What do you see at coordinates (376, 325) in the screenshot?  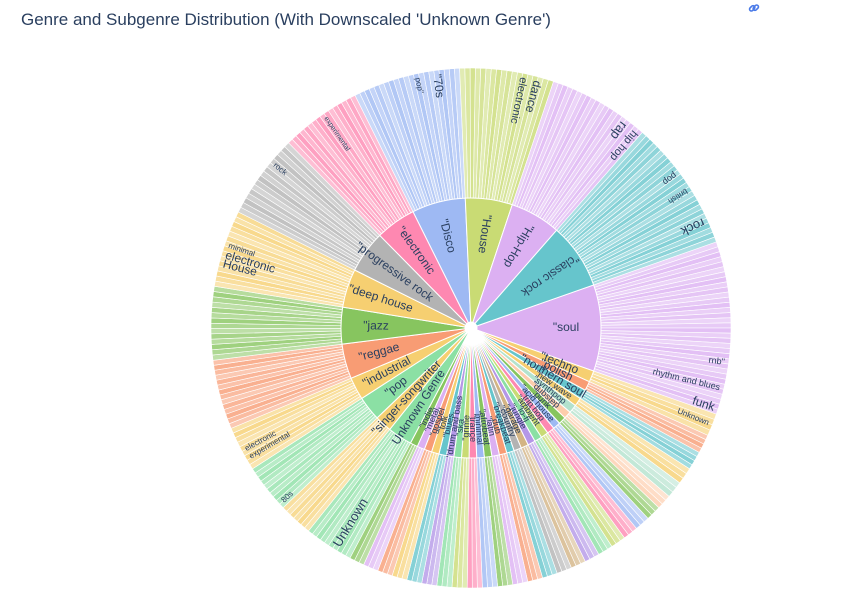 I see `inner-segment-label: "jazz` at bounding box center [376, 325].